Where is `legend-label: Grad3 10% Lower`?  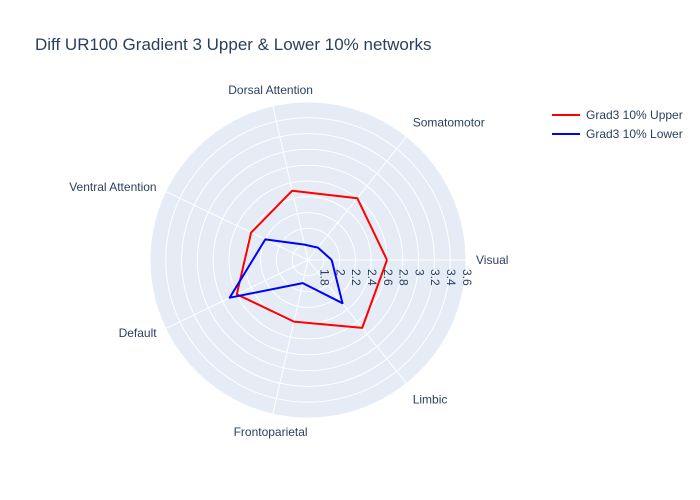 legend-label: Grad3 10% Lower is located at coordinates (634, 134).